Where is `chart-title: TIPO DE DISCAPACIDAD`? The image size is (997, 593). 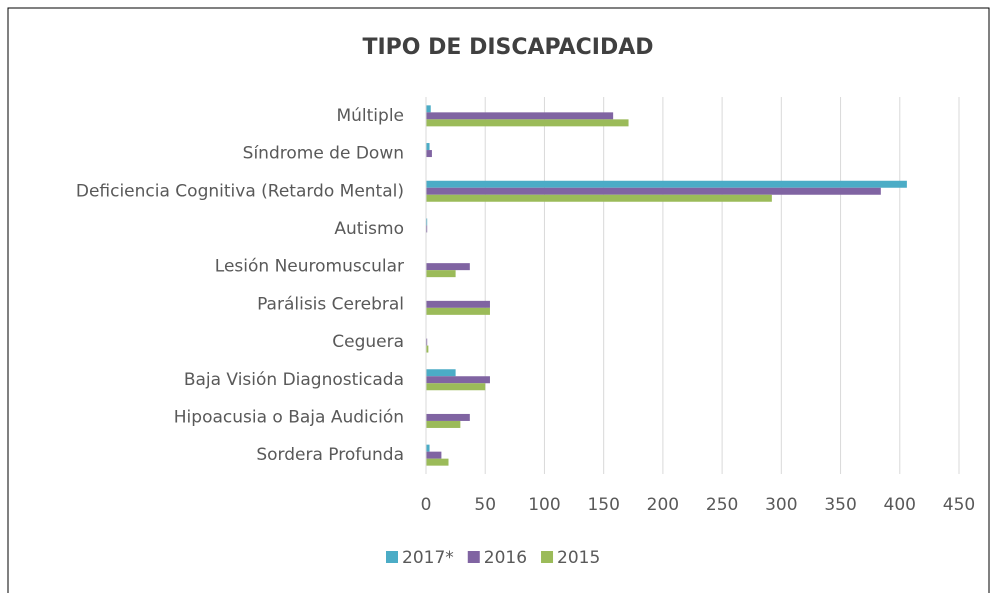 chart-title: TIPO DE DISCAPACIDAD is located at coordinates (507, 47).